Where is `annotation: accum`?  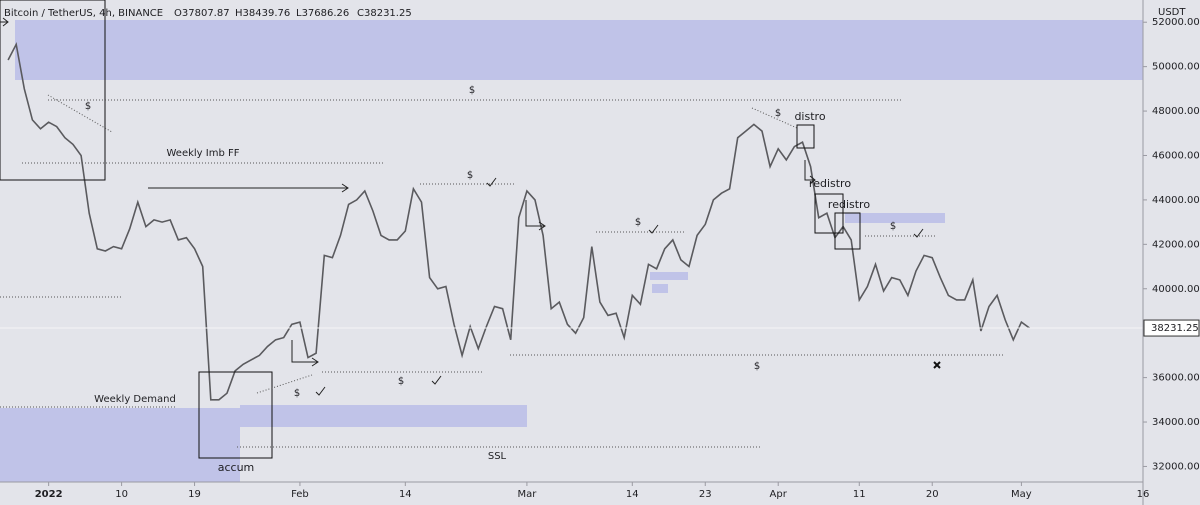
annotation: accum is located at coordinates (236, 467).